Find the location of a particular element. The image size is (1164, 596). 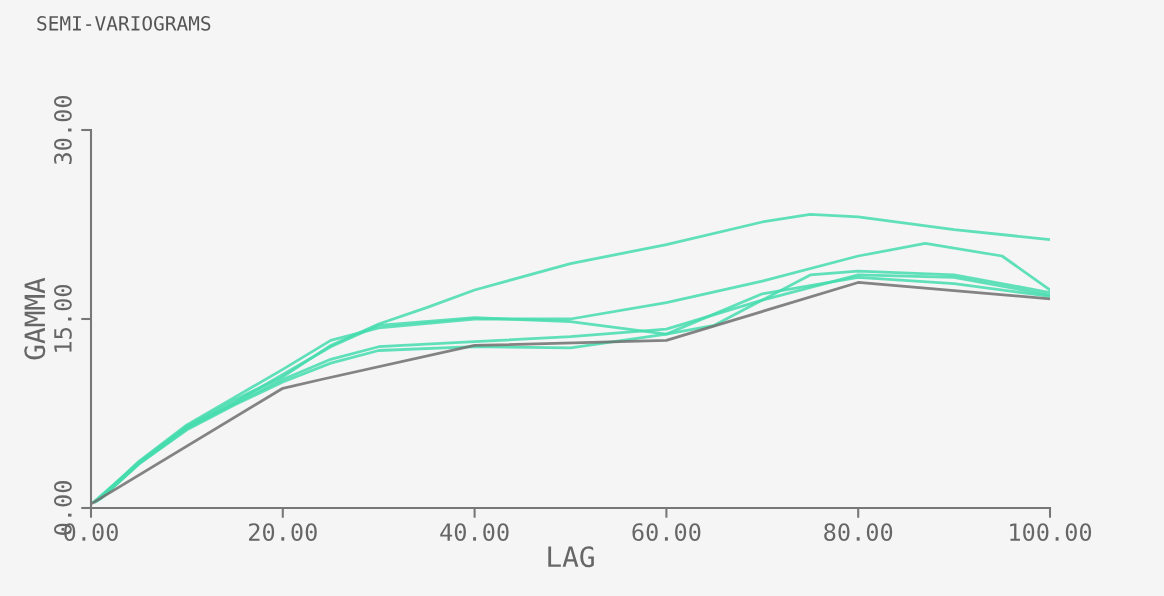

y-tick-label: 30.00 is located at coordinates (62, 129).